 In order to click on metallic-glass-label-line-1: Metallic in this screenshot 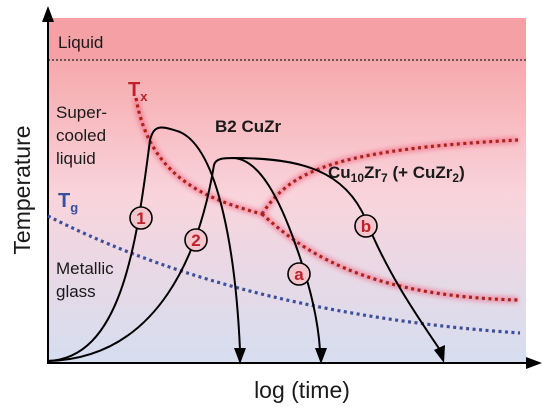, I will do `click(85, 268)`.